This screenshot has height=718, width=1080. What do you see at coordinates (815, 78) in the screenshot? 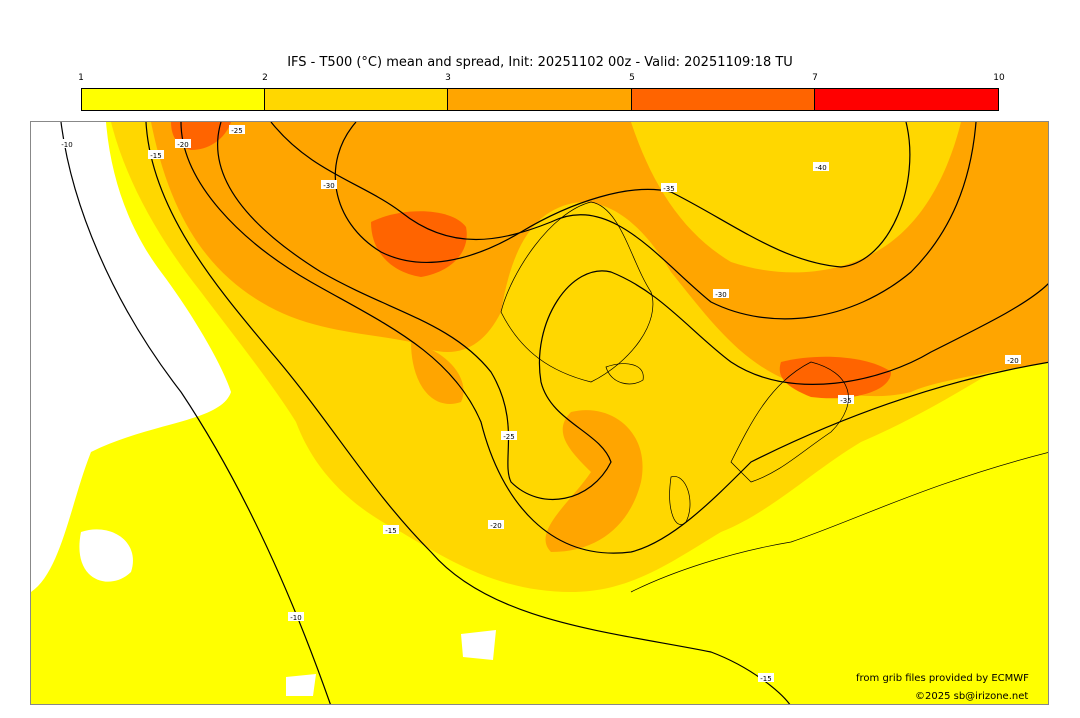
I see `colorbar-tick: 7` at bounding box center [815, 78].